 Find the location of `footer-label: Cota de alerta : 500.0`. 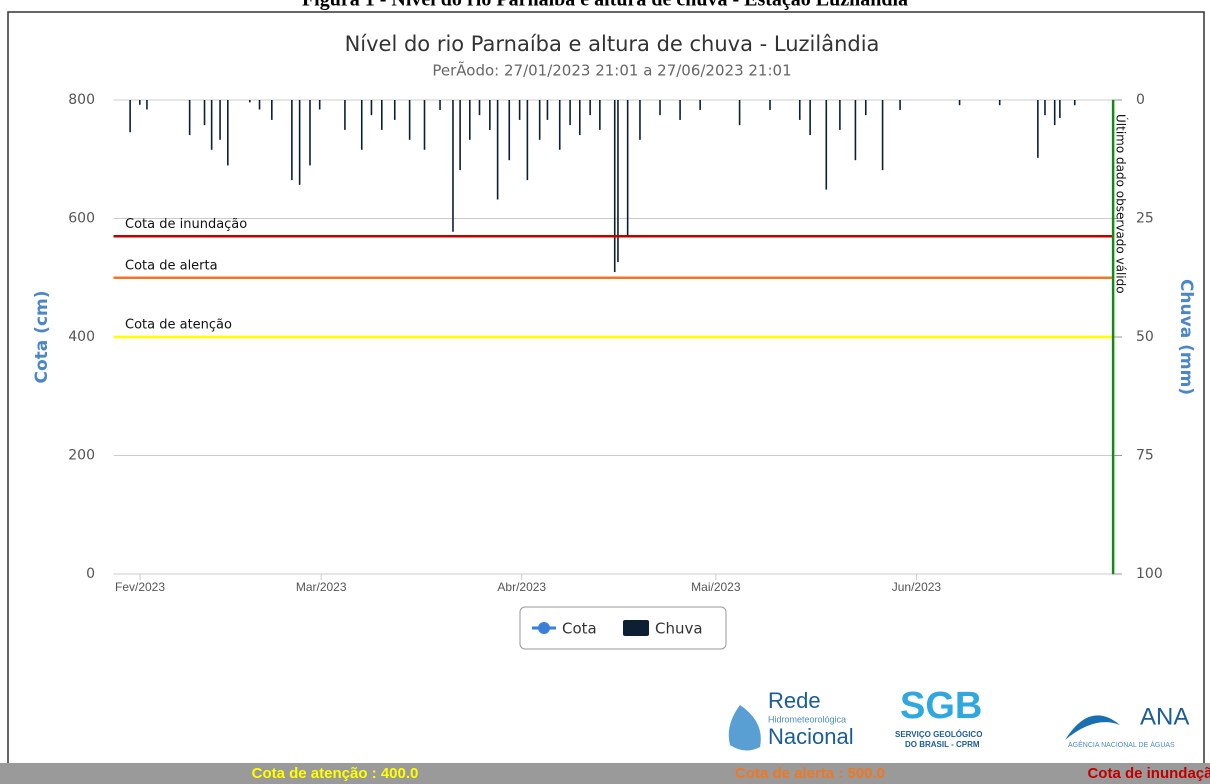

footer-label: Cota de alerta : 500.0 is located at coordinates (810, 773).